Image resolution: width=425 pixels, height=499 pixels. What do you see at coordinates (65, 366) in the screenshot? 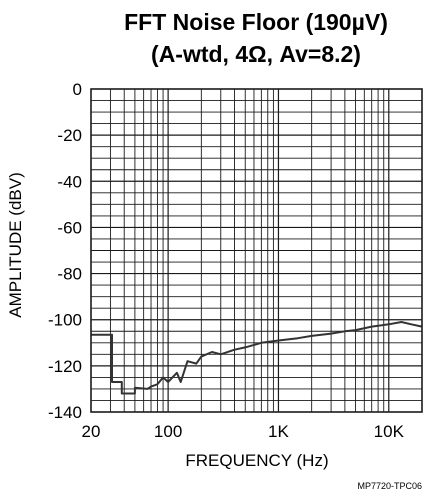
I see `y-tick-label: -120` at bounding box center [65, 366].